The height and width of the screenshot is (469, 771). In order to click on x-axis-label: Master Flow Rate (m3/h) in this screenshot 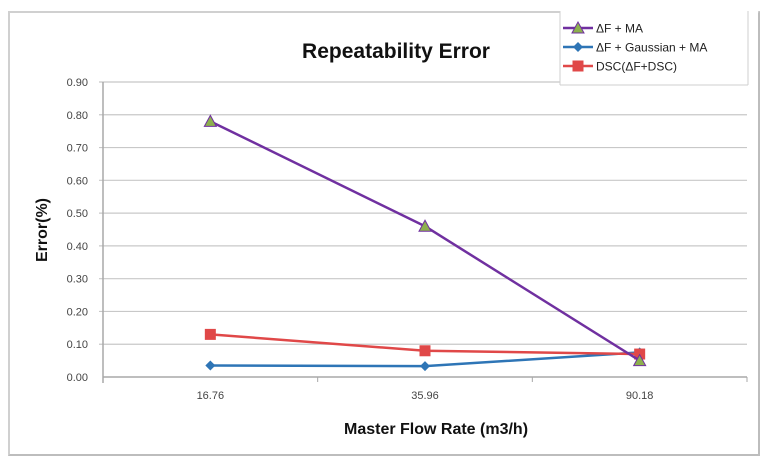, I will do `click(436, 429)`.